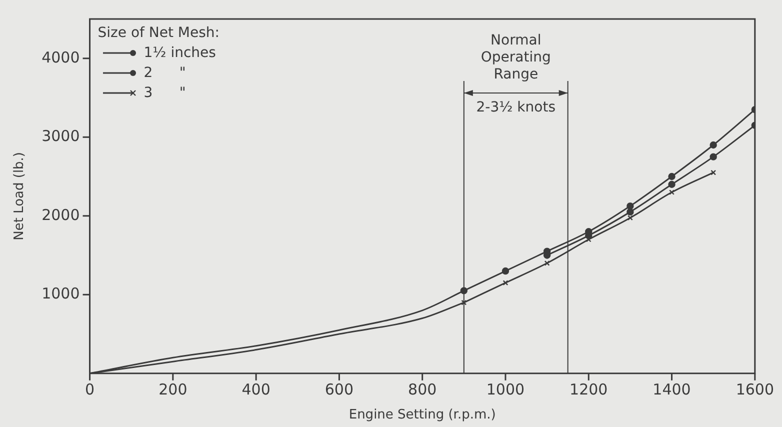  I want to click on x-tick-label: 600, so click(339, 389).